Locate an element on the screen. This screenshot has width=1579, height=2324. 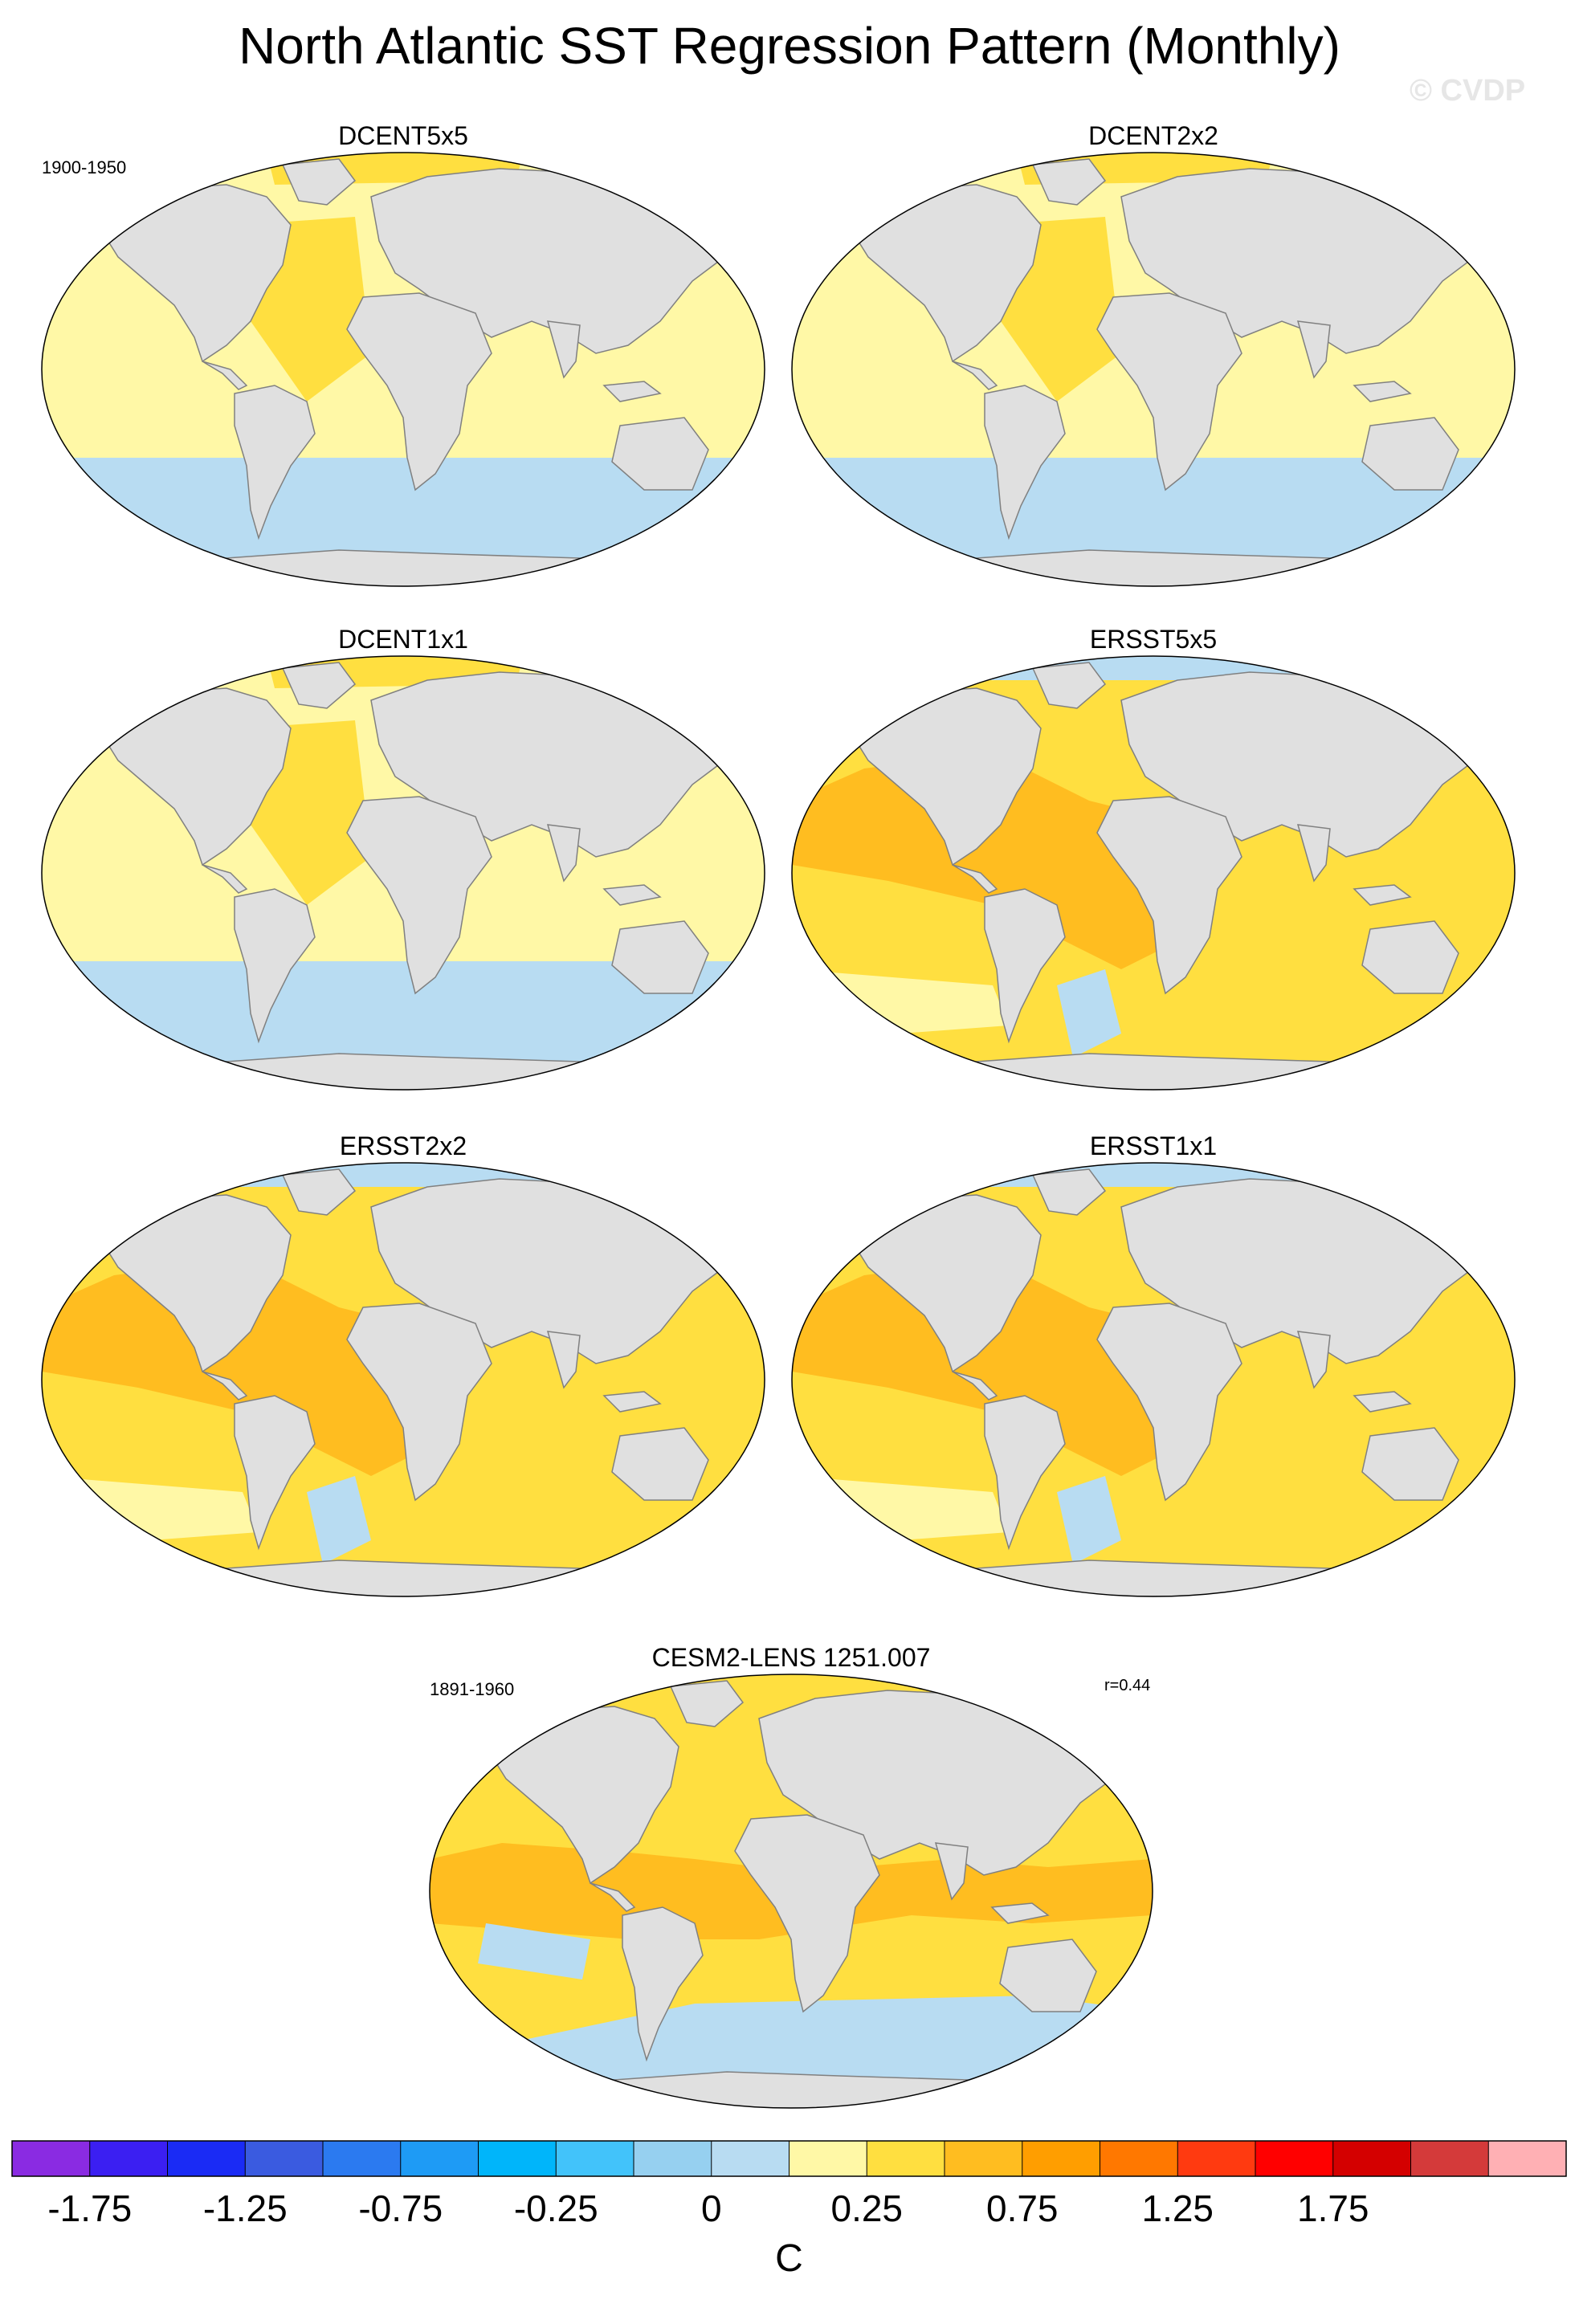
map-panel: DCENT1x1 is located at coordinates (403, 858).